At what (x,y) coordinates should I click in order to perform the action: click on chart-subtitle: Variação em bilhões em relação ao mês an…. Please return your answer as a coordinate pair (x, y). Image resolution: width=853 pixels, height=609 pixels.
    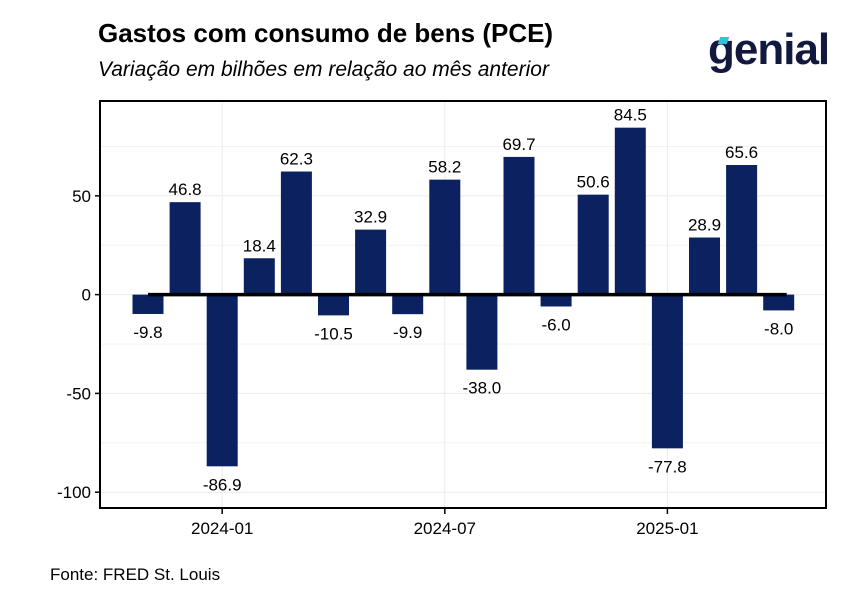
    Looking at the image, I should click on (323, 69).